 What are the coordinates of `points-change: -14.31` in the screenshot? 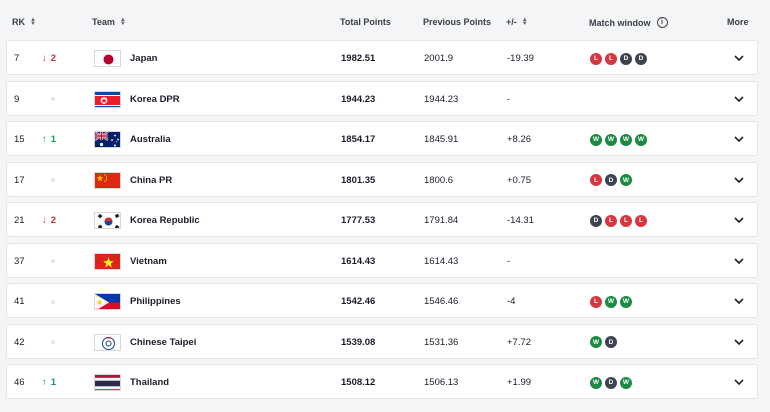 It's located at (520, 220).